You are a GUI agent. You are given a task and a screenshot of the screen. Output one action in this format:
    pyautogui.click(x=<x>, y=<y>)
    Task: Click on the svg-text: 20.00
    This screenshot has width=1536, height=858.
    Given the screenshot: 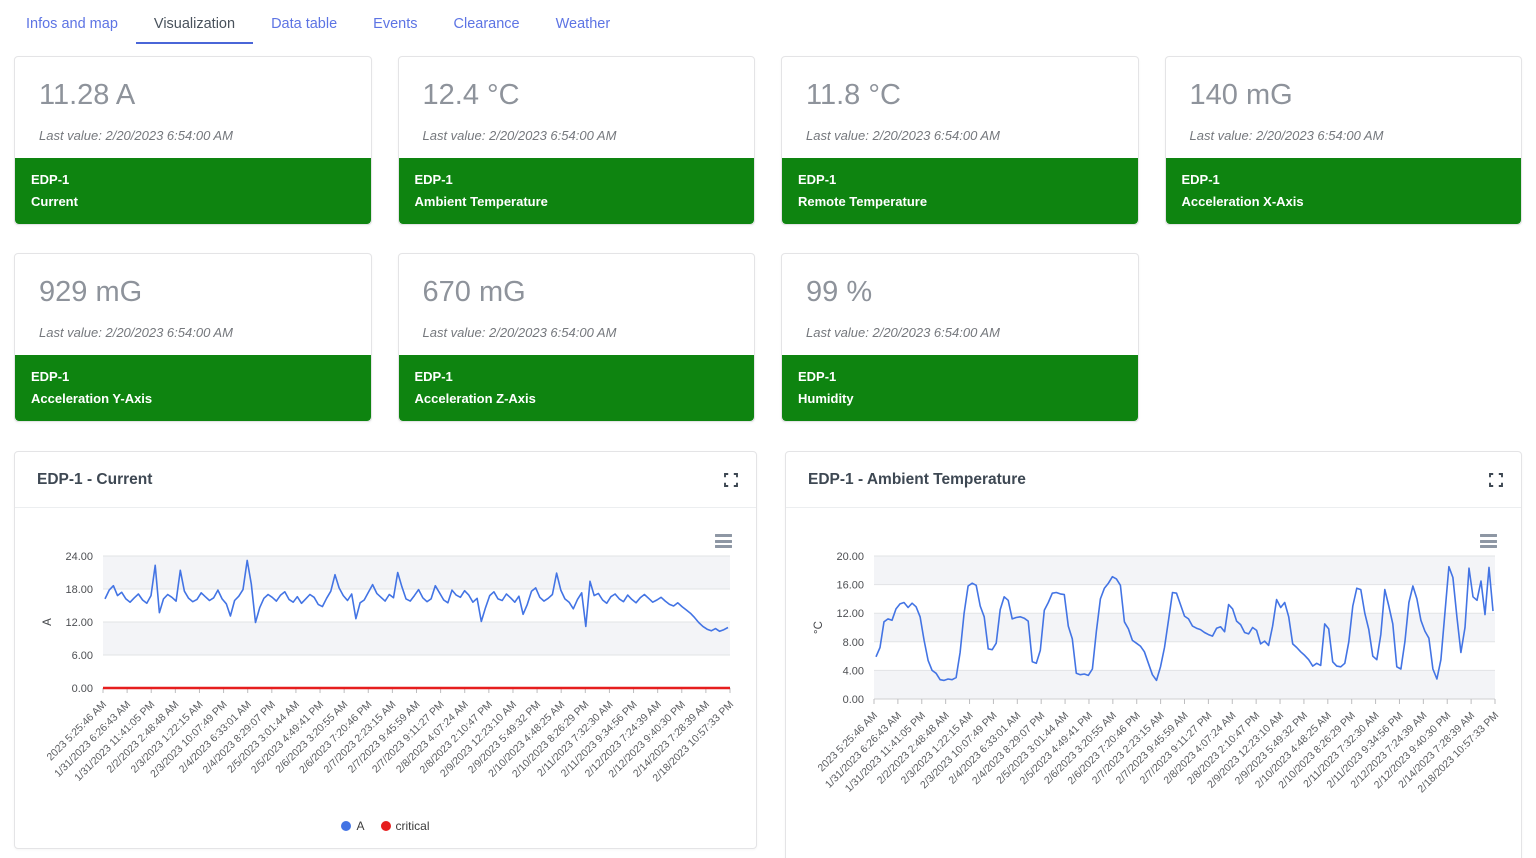 What is the action you would take?
    pyautogui.click(x=850, y=557)
    